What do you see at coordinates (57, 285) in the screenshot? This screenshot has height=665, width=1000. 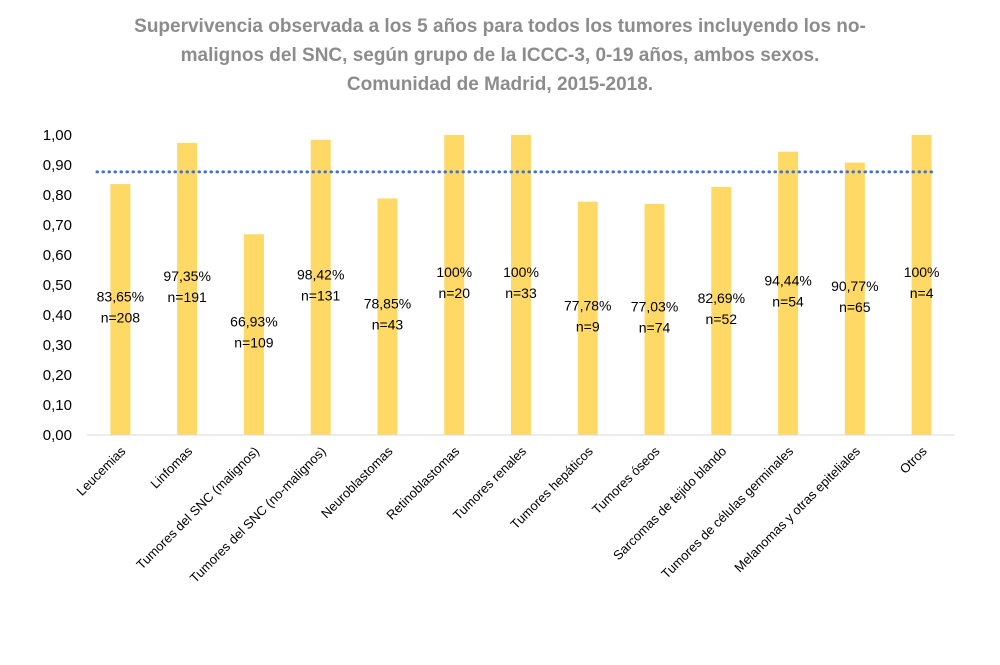 I see `y-tick-label: 0,50` at bounding box center [57, 285].